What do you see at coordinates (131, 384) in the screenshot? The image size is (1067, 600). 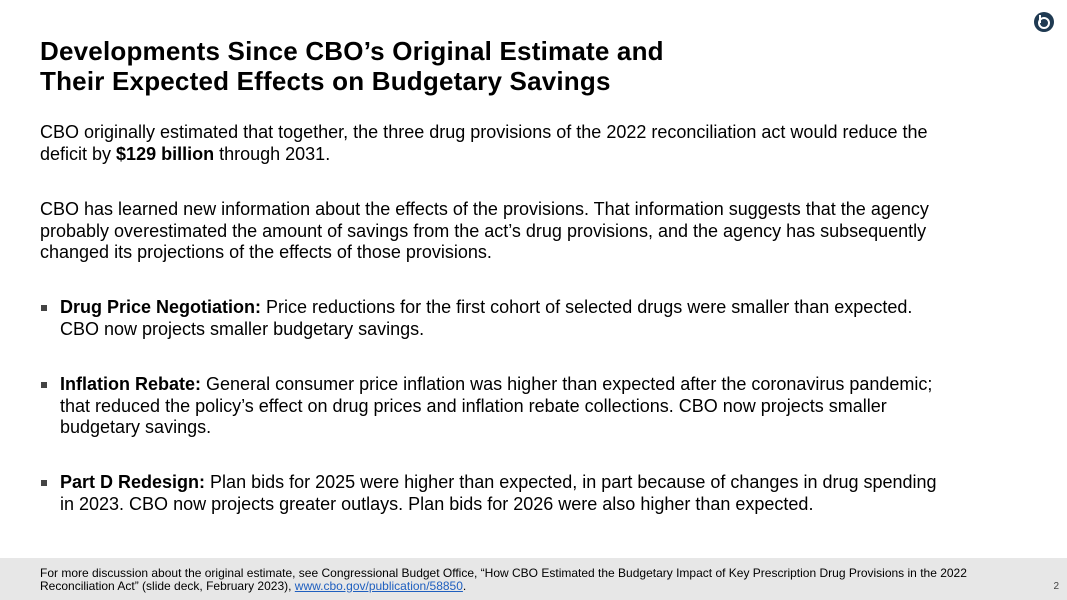 I see `bullet-label: Inflation Rebate:` at bounding box center [131, 384].